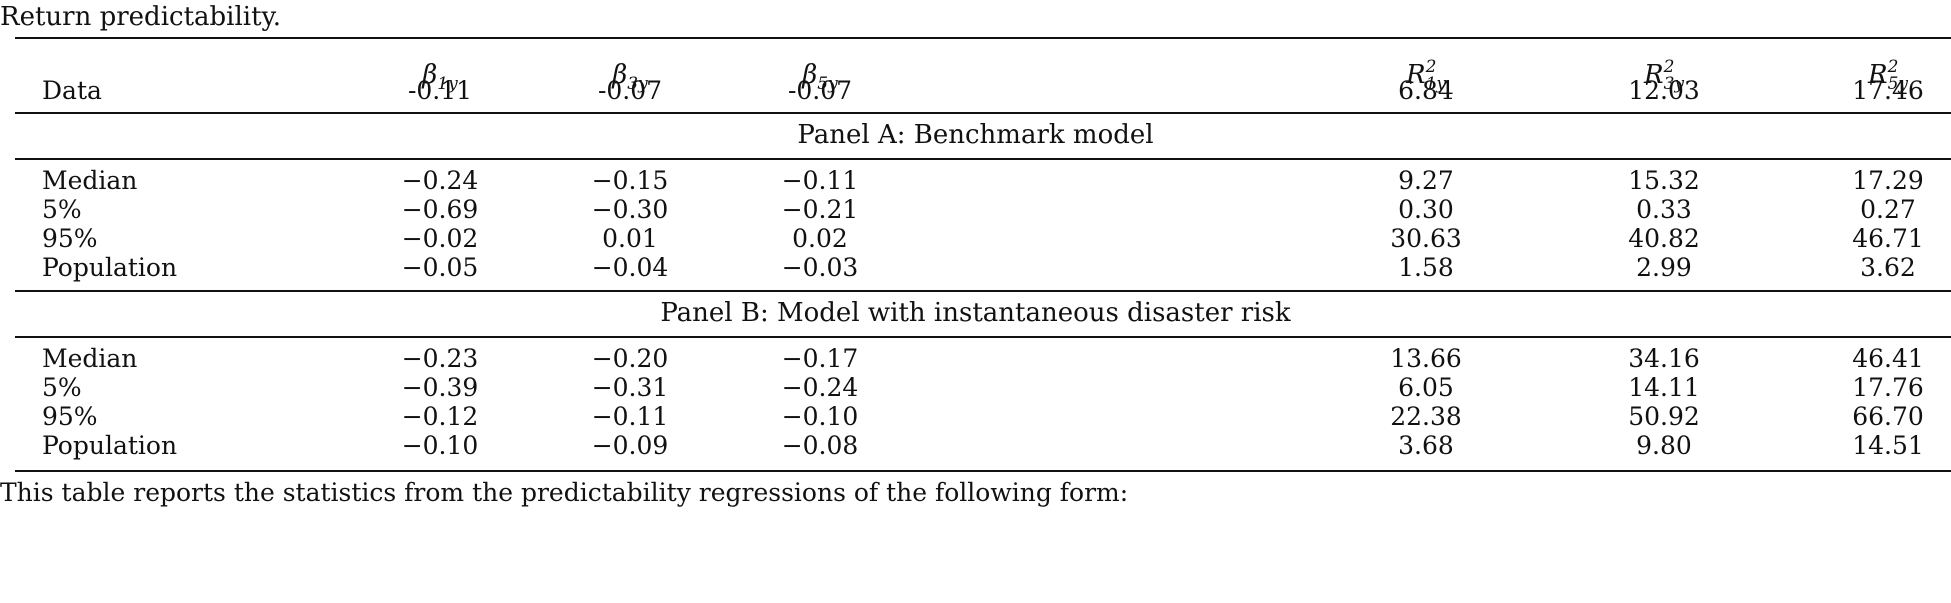  Describe the element at coordinates (820, 77) in the screenshot. I see `header-beta-5y: β5y` at that location.